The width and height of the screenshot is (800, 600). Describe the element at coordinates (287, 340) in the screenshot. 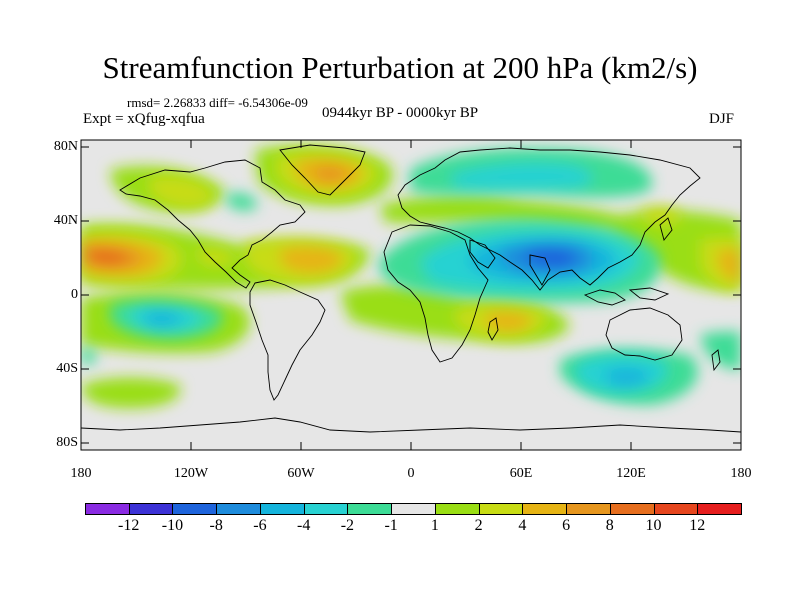

I see `south-america-outline` at that location.